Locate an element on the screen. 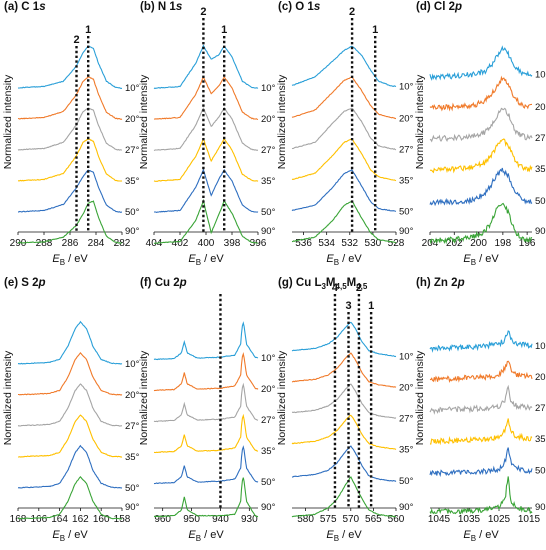 The width and height of the screenshot is (546, 550). panel-title: (a) C 1s is located at coordinates (25, 7).